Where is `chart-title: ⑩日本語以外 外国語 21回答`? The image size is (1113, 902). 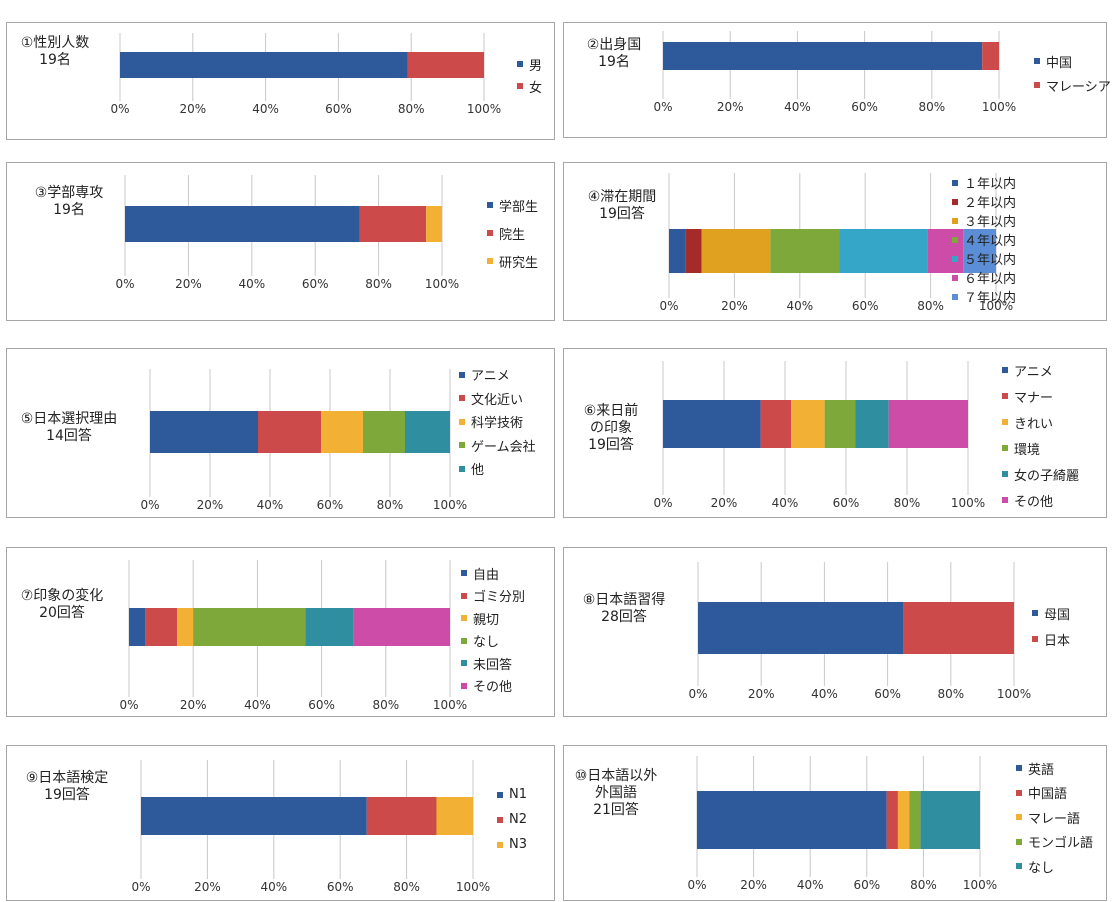
chart-title: ⑩日本語以外 外国語 21回答 is located at coordinates (616, 793).